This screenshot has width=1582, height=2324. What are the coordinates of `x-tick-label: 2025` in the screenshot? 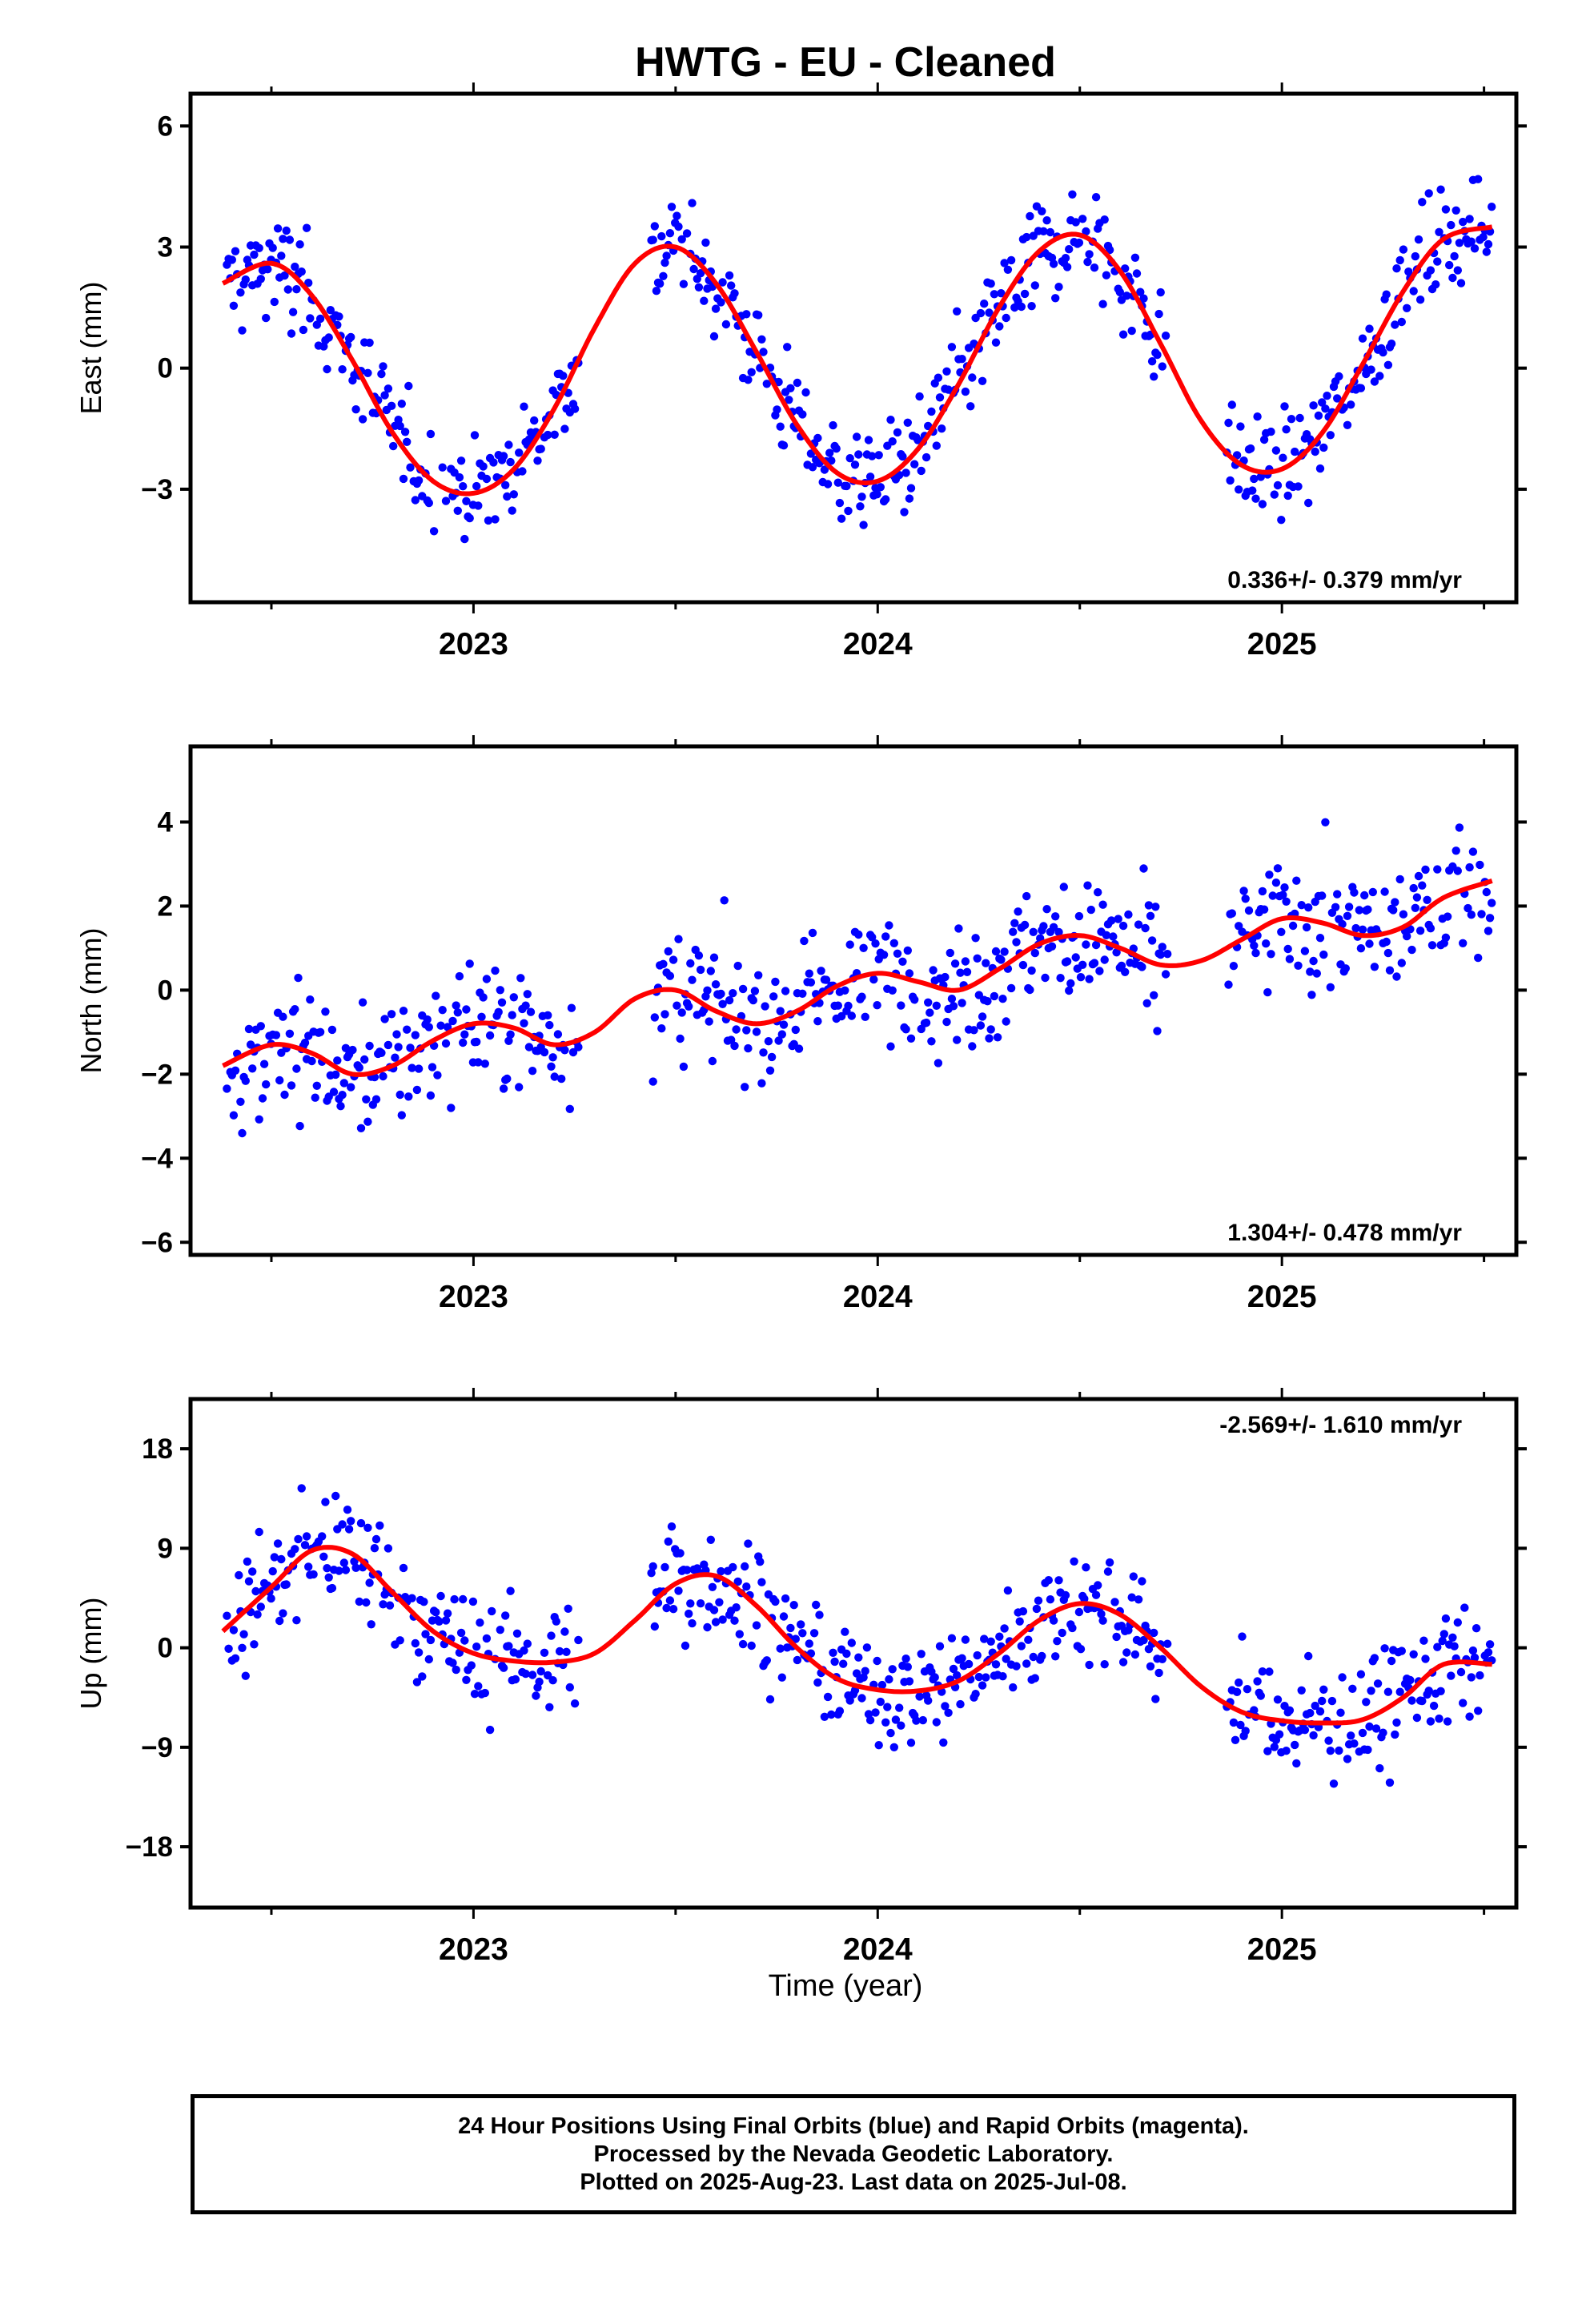 It's located at (1282, 644).